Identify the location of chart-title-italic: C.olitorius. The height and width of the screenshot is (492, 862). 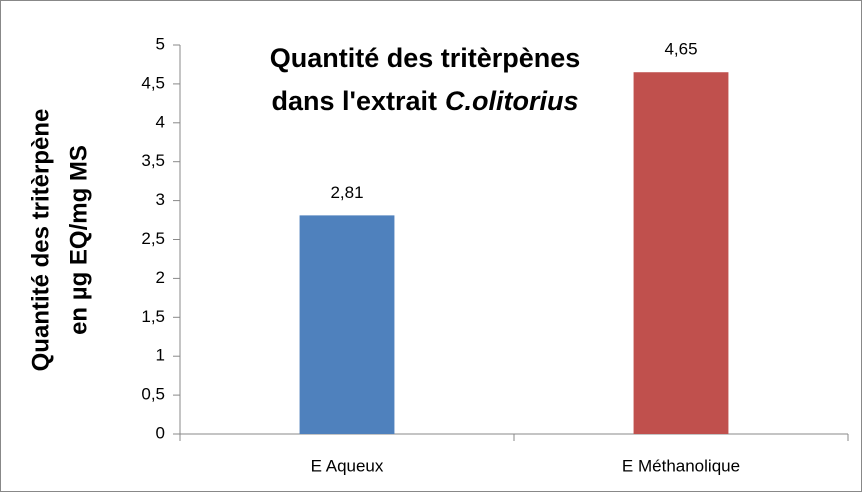
(512, 101).